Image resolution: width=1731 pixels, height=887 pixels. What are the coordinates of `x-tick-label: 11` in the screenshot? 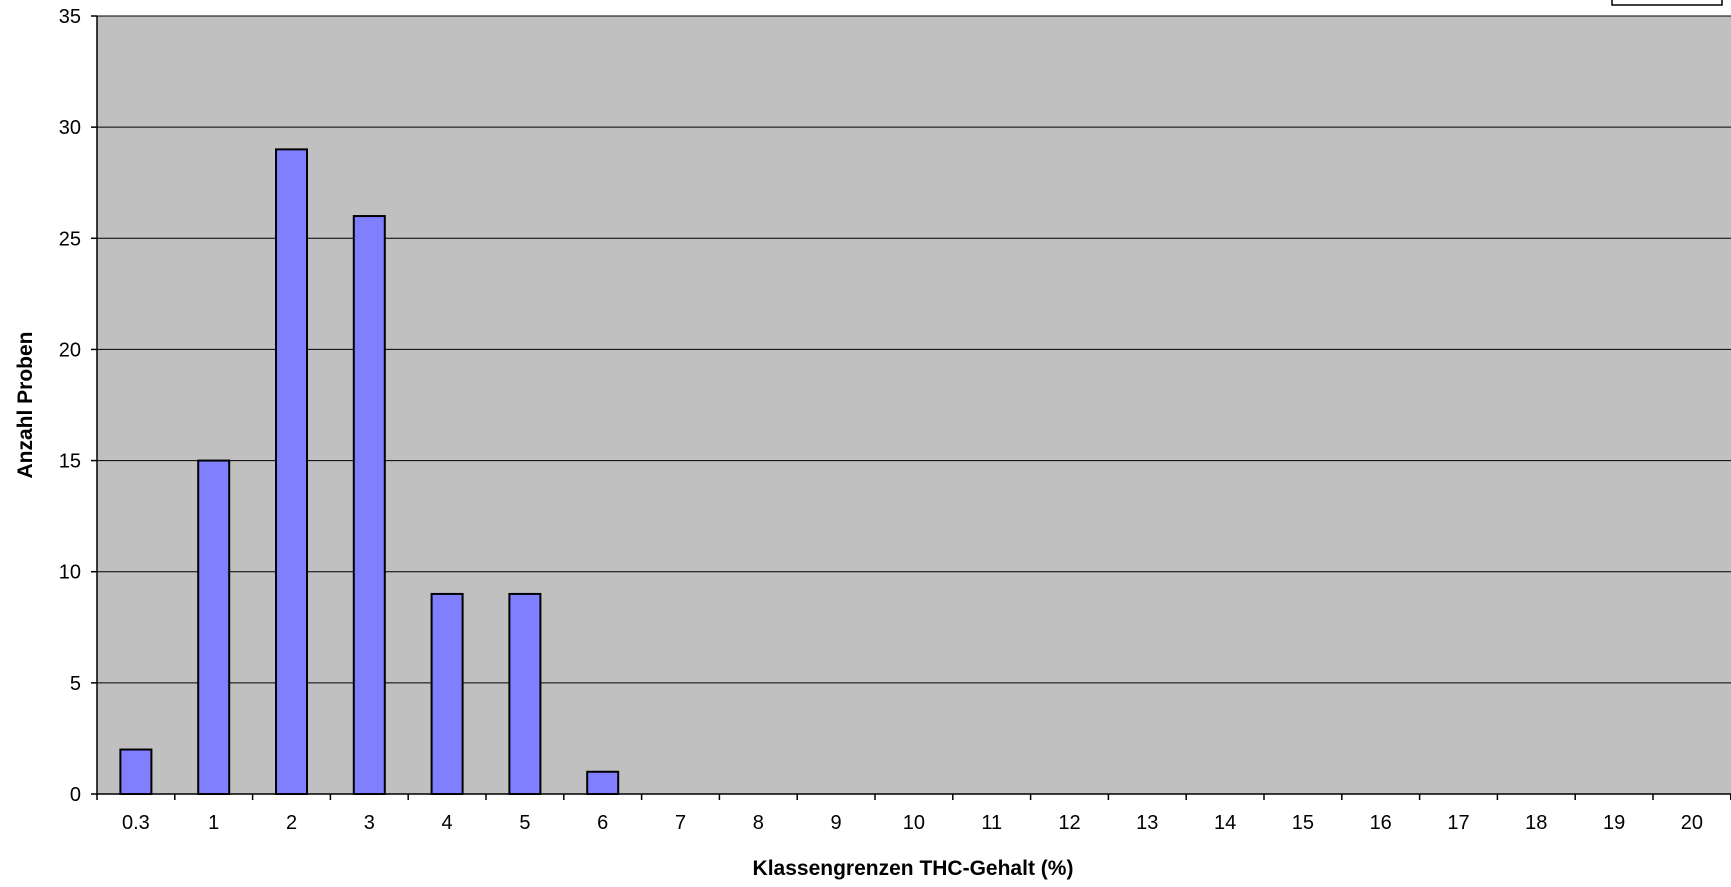 It's located at (991, 823).